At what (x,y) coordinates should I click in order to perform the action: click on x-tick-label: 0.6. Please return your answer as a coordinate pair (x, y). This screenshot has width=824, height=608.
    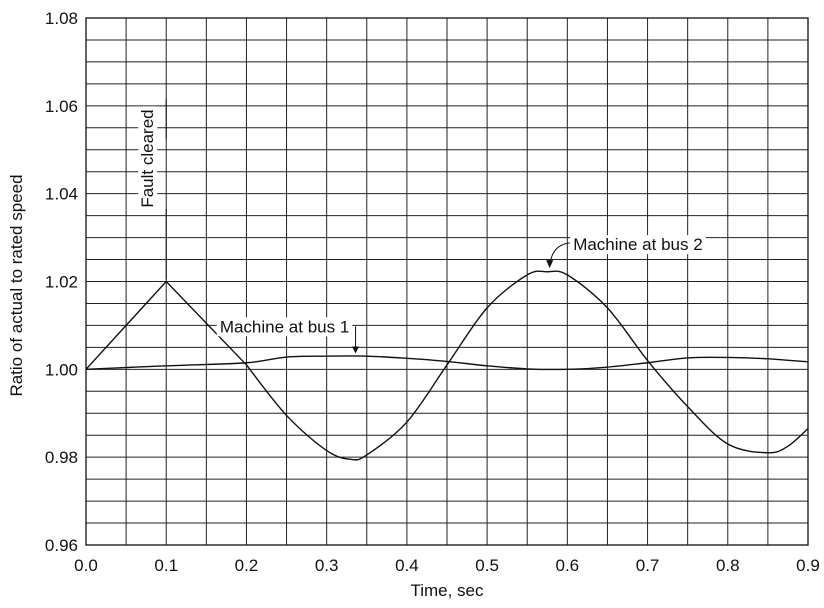
    Looking at the image, I should click on (568, 565).